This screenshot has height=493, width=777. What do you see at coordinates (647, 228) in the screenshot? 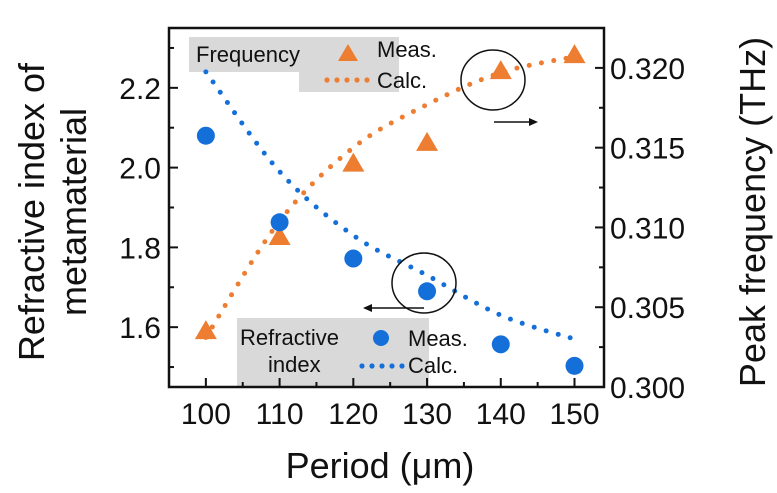
I see `y-right-tick-label: 0.310` at bounding box center [647, 228].